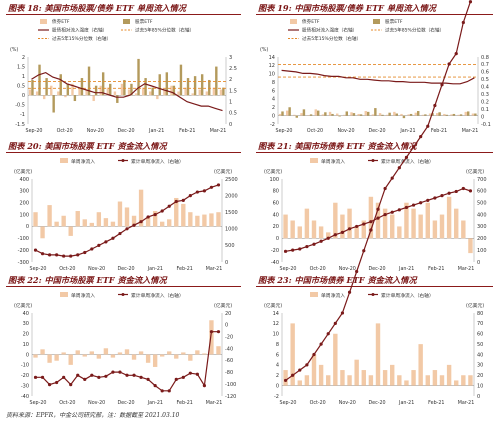  What do you see at coordinates (230, 397) in the screenshot?
I see `y2-tick-label: -120` at bounding box center [230, 397].